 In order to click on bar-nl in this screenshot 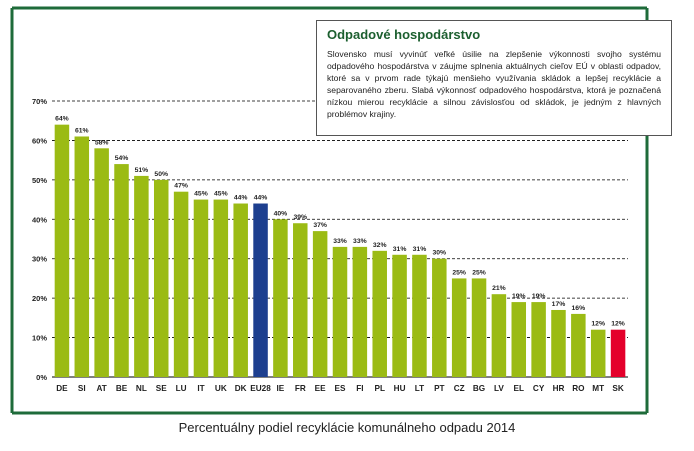, I will do `click(141, 276)`.